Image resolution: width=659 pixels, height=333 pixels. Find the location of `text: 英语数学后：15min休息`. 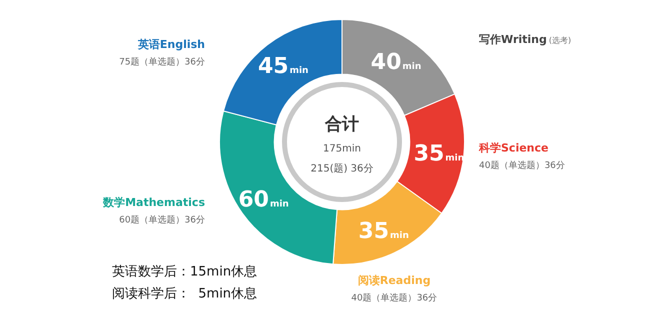

text: 英语数学后：15min休息 is located at coordinates (185, 272).